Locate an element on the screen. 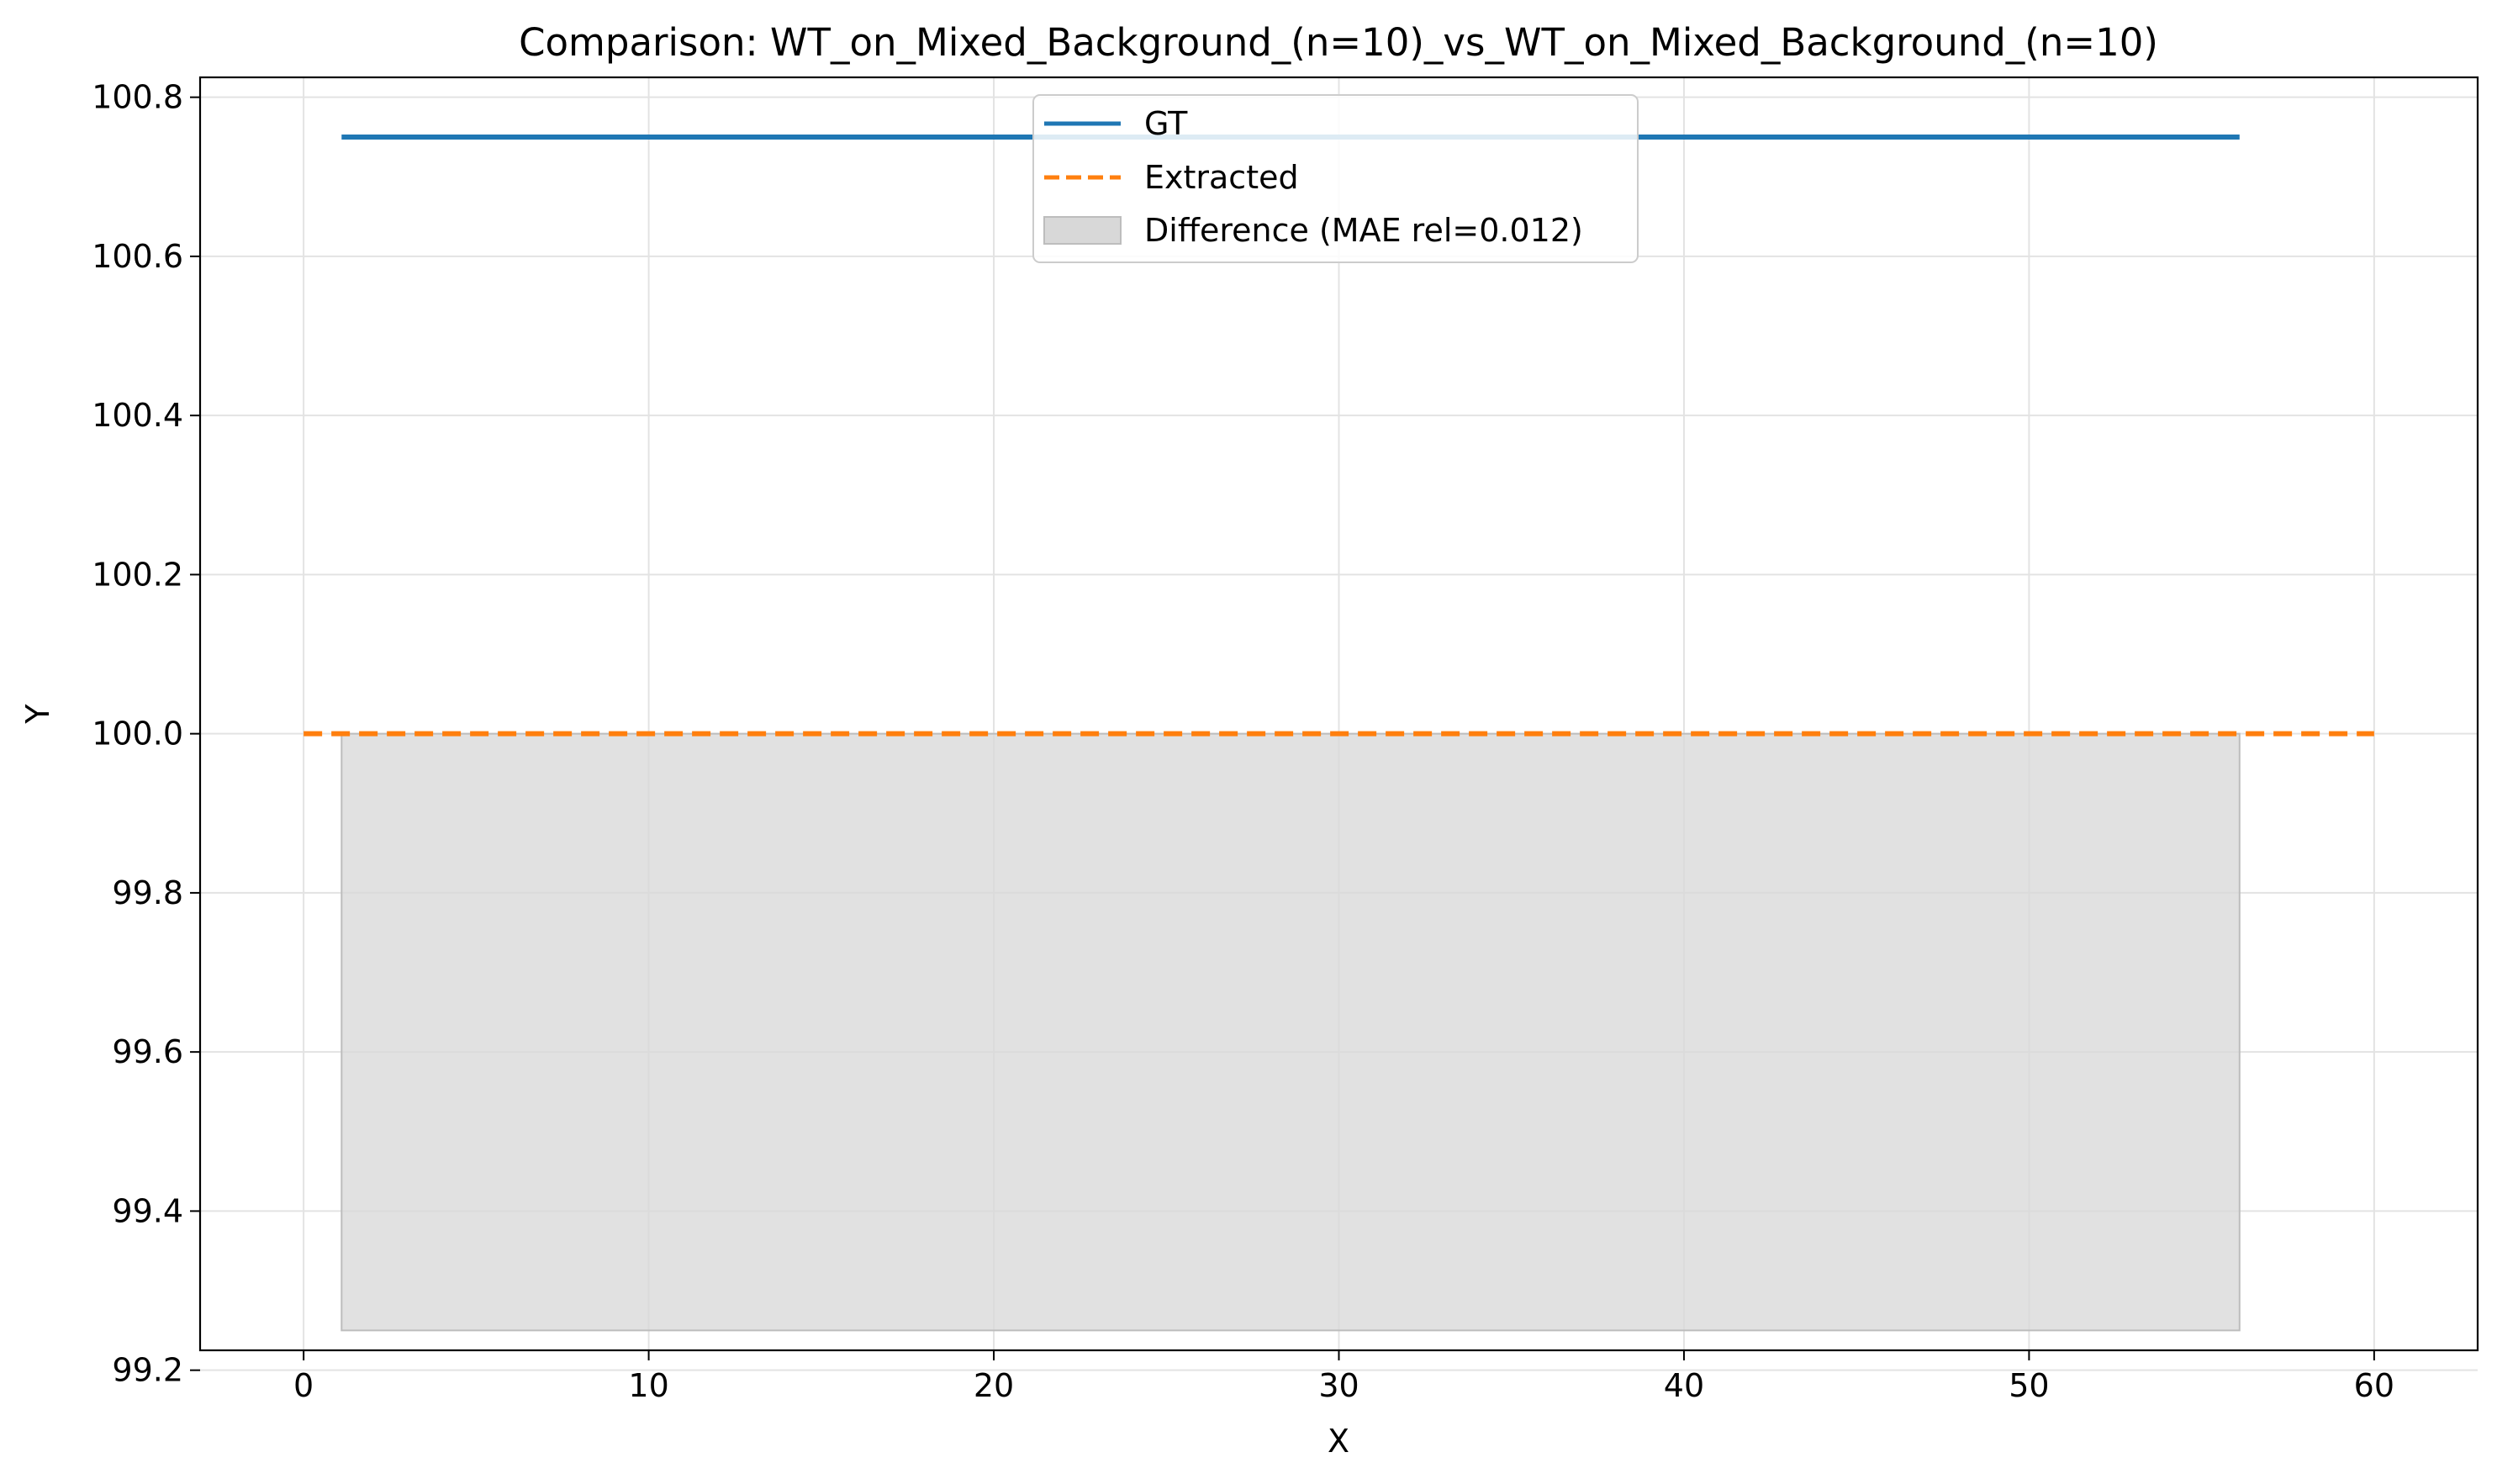  legend-difference-label: Difference (MAE rel=0.012) is located at coordinates (1363, 231).